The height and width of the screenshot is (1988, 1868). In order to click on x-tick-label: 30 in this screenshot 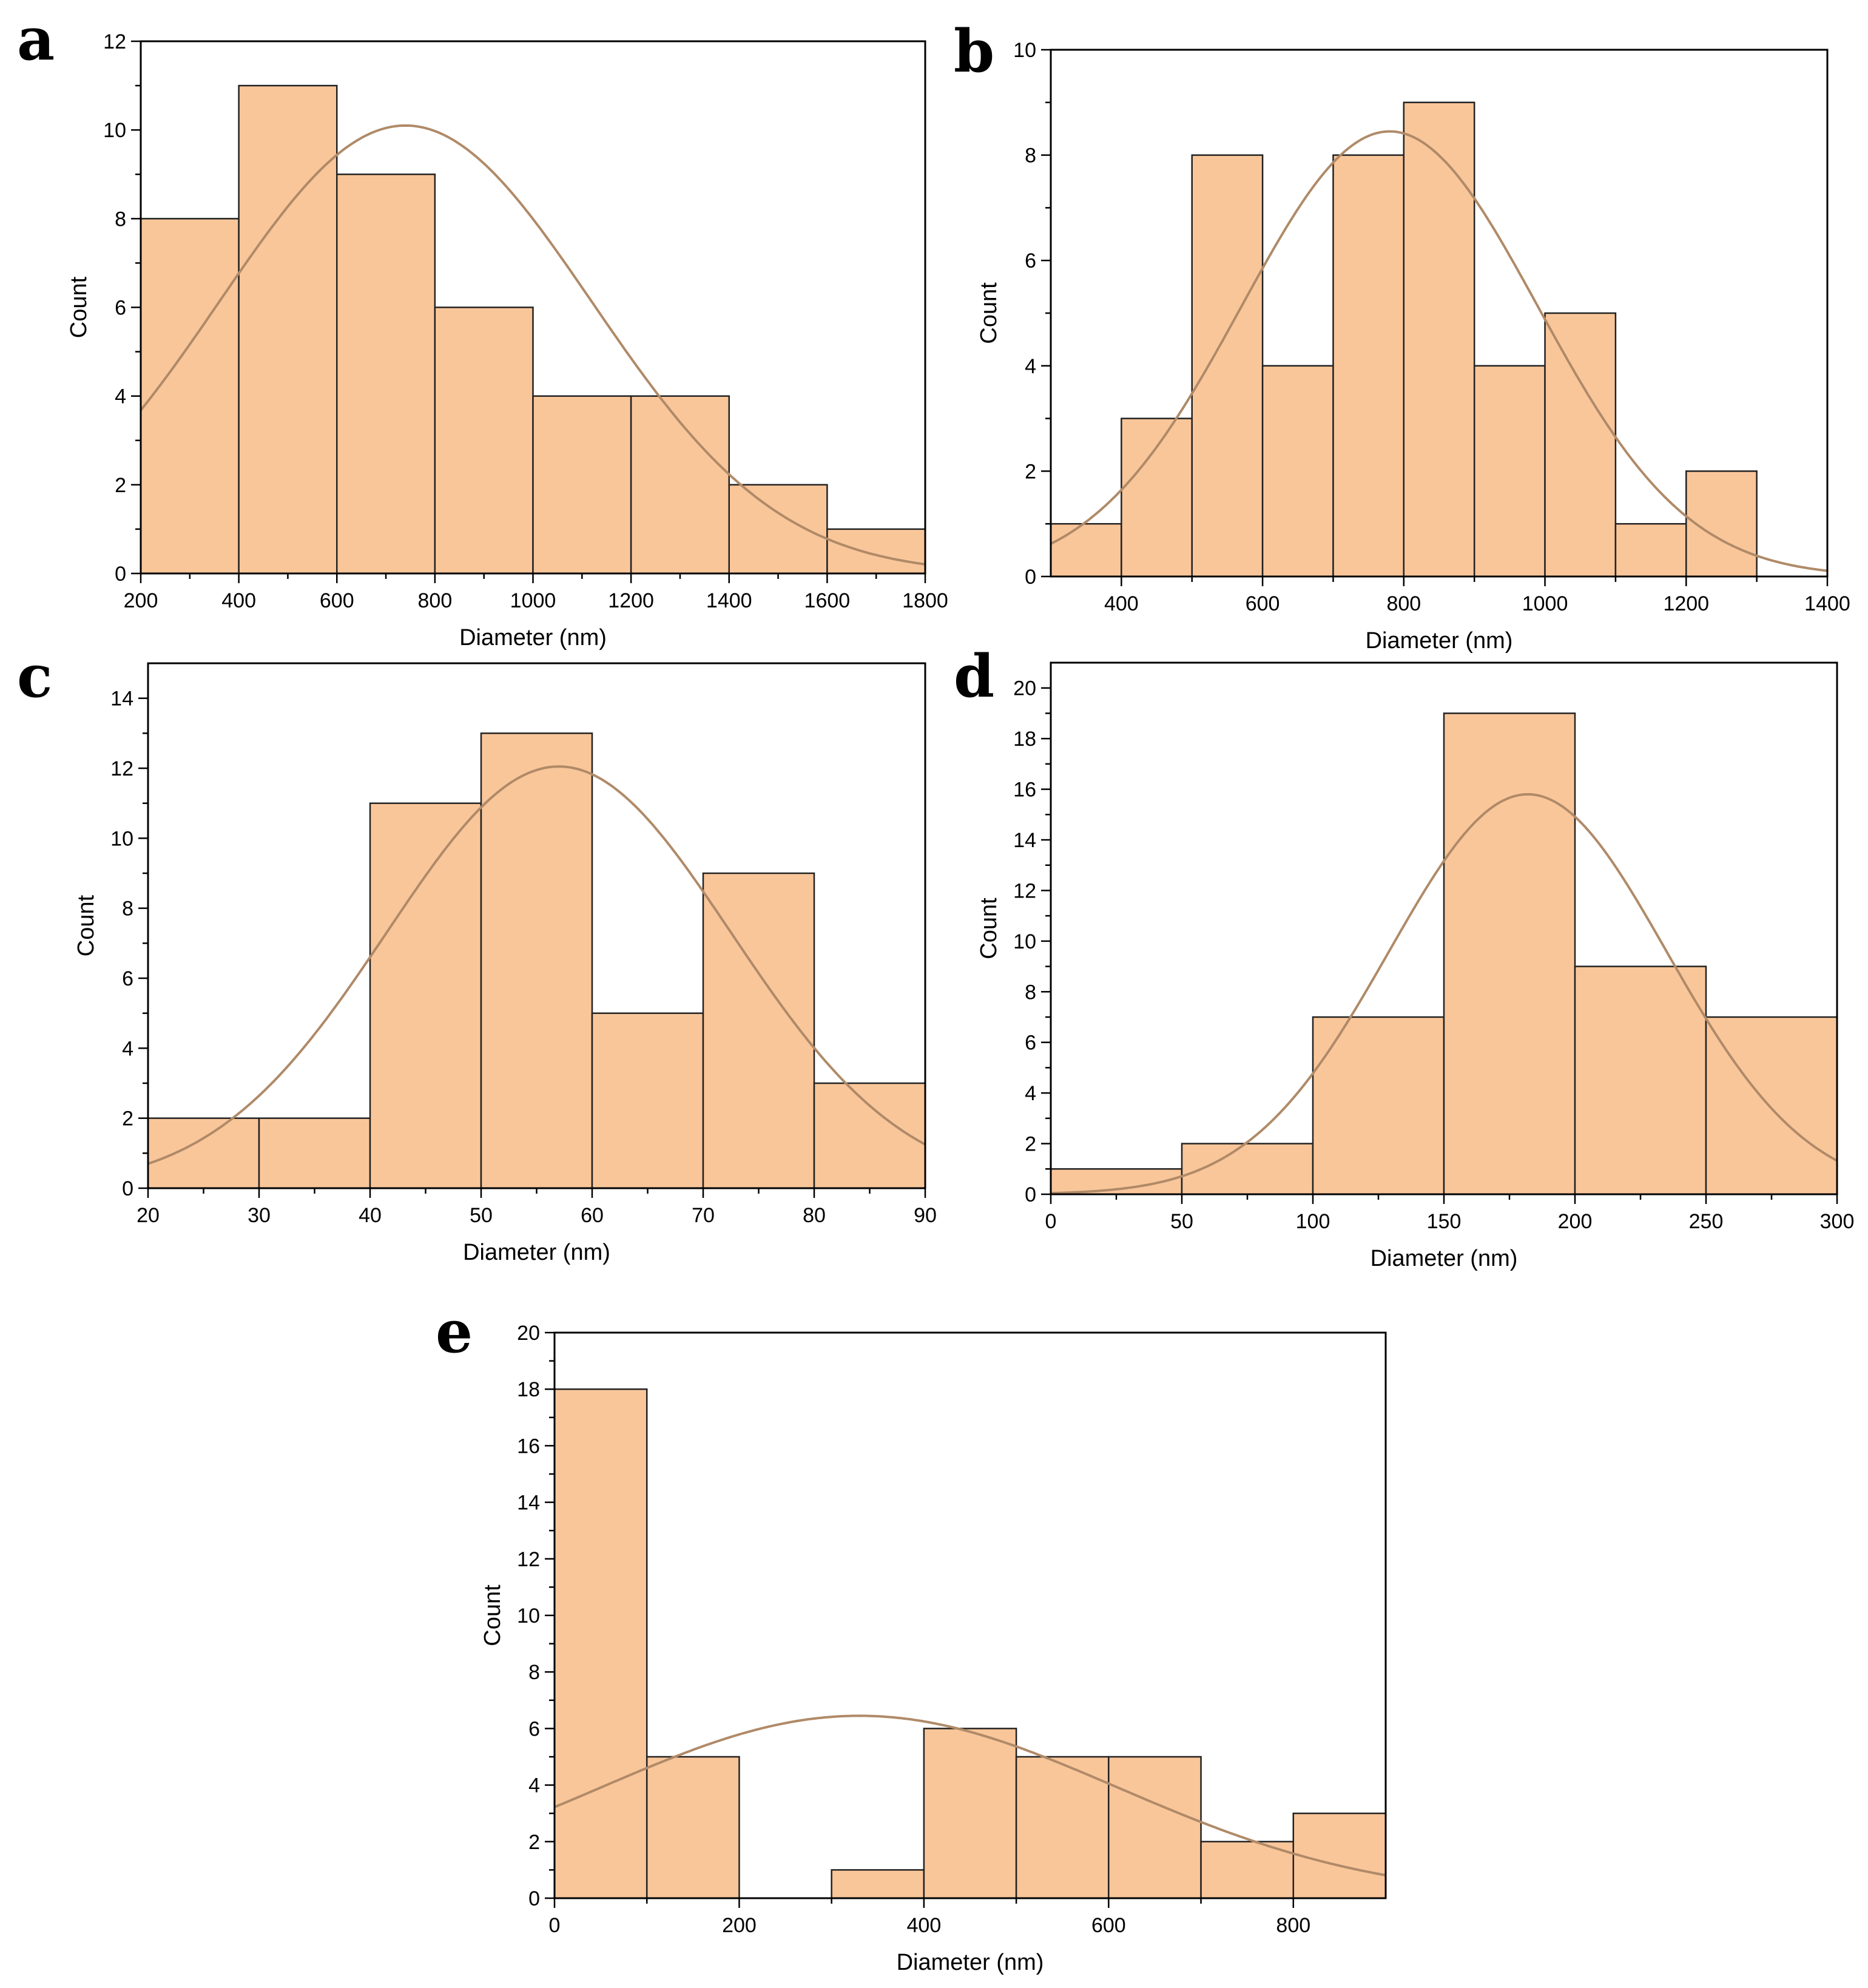, I will do `click(259, 1215)`.